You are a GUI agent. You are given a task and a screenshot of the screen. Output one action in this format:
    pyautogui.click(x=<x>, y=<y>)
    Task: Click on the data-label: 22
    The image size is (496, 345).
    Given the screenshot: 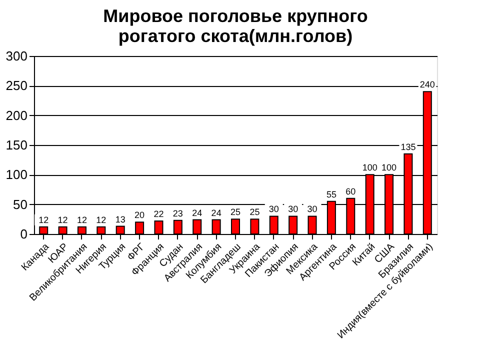 What is the action you would take?
    pyautogui.click(x=159, y=213)
    